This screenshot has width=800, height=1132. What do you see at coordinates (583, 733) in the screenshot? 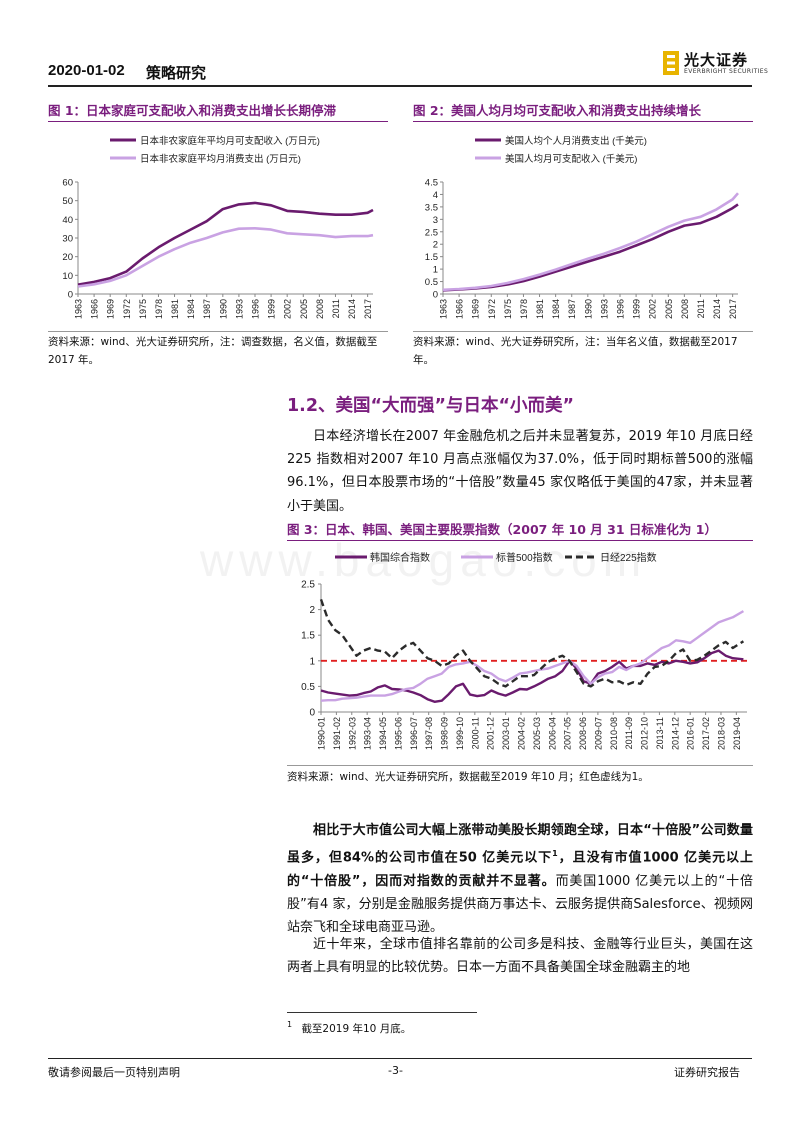
I see `figure3-x-tick-label: 2008-06` at bounding box center [583, 733].